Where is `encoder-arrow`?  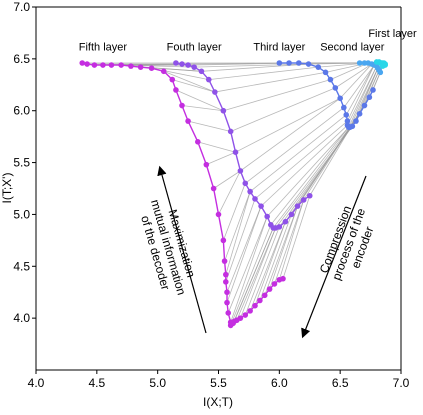 encoder-arrow is located at coordinates (334, 257).